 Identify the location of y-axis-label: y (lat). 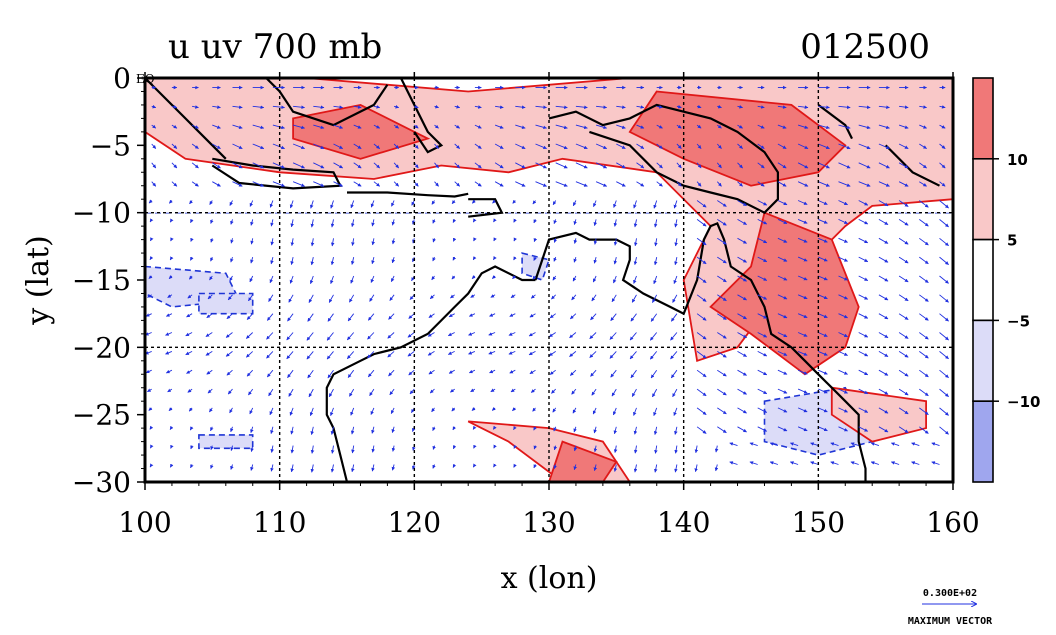
(38, 280).